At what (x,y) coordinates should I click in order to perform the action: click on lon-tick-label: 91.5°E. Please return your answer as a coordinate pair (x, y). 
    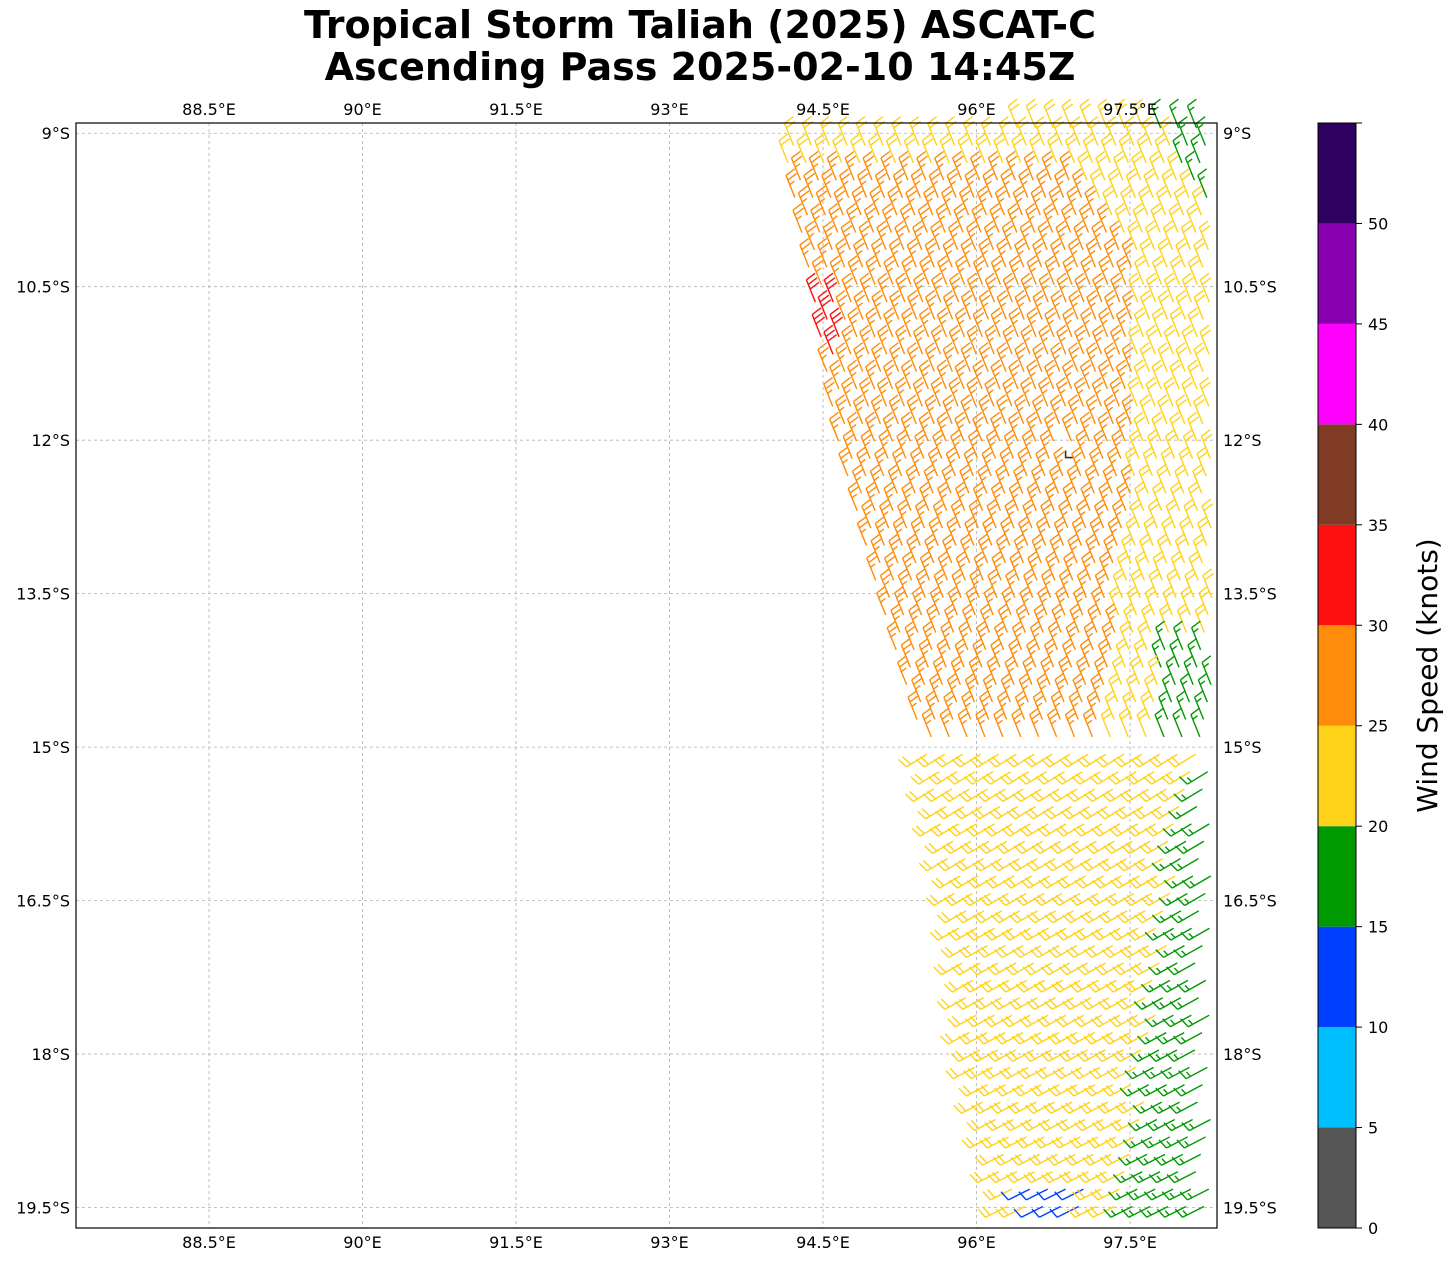
    Looking at the image, I should click on (516, 1242).